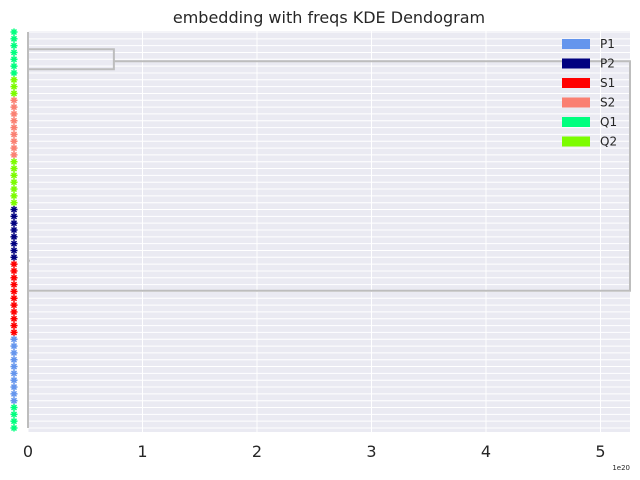 The height and width of the screenshot is (480, 640). What do you see at coordinates (257, 451) in the screenshot?
I see `x-tick-label: 2` at bounding box center [257, 451].